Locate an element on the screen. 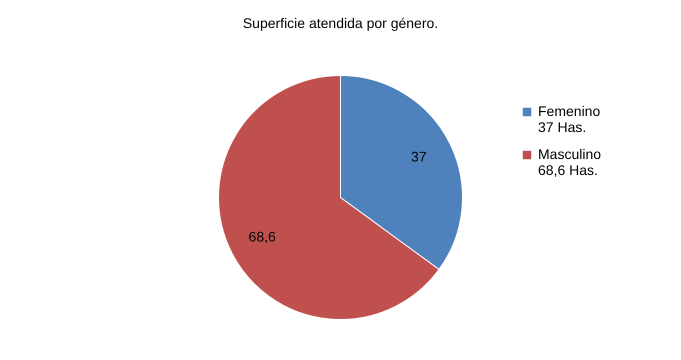 This screenshot has width=681, height=360. legend-label: Femenino 37 Has. is located at coordinates (569, 119).